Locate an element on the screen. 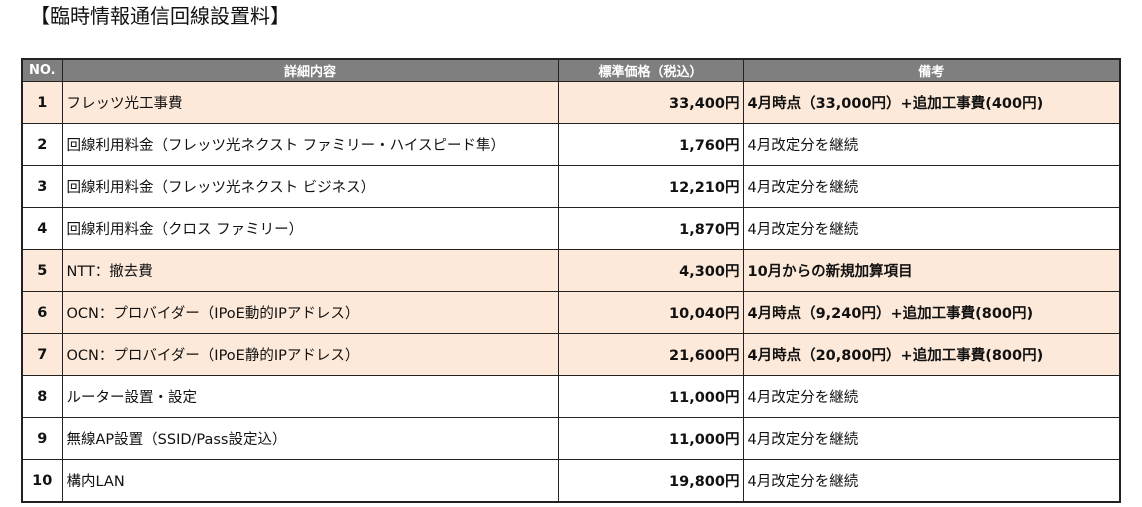 The image size is (1142, 507). detail-cell: ルーター設置・設定 is located at coordinates (310, 396).